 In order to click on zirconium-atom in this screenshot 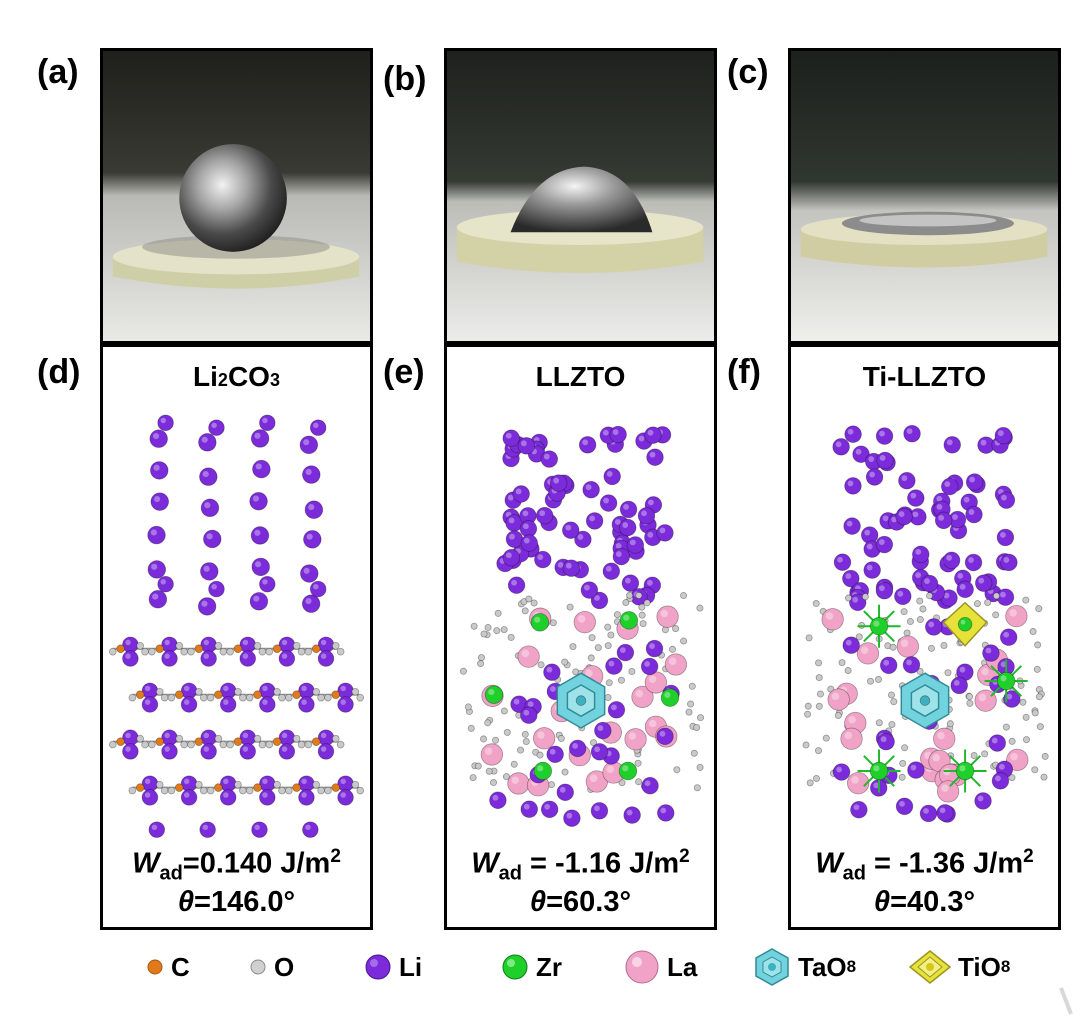, I will do `click(628, 771)`.